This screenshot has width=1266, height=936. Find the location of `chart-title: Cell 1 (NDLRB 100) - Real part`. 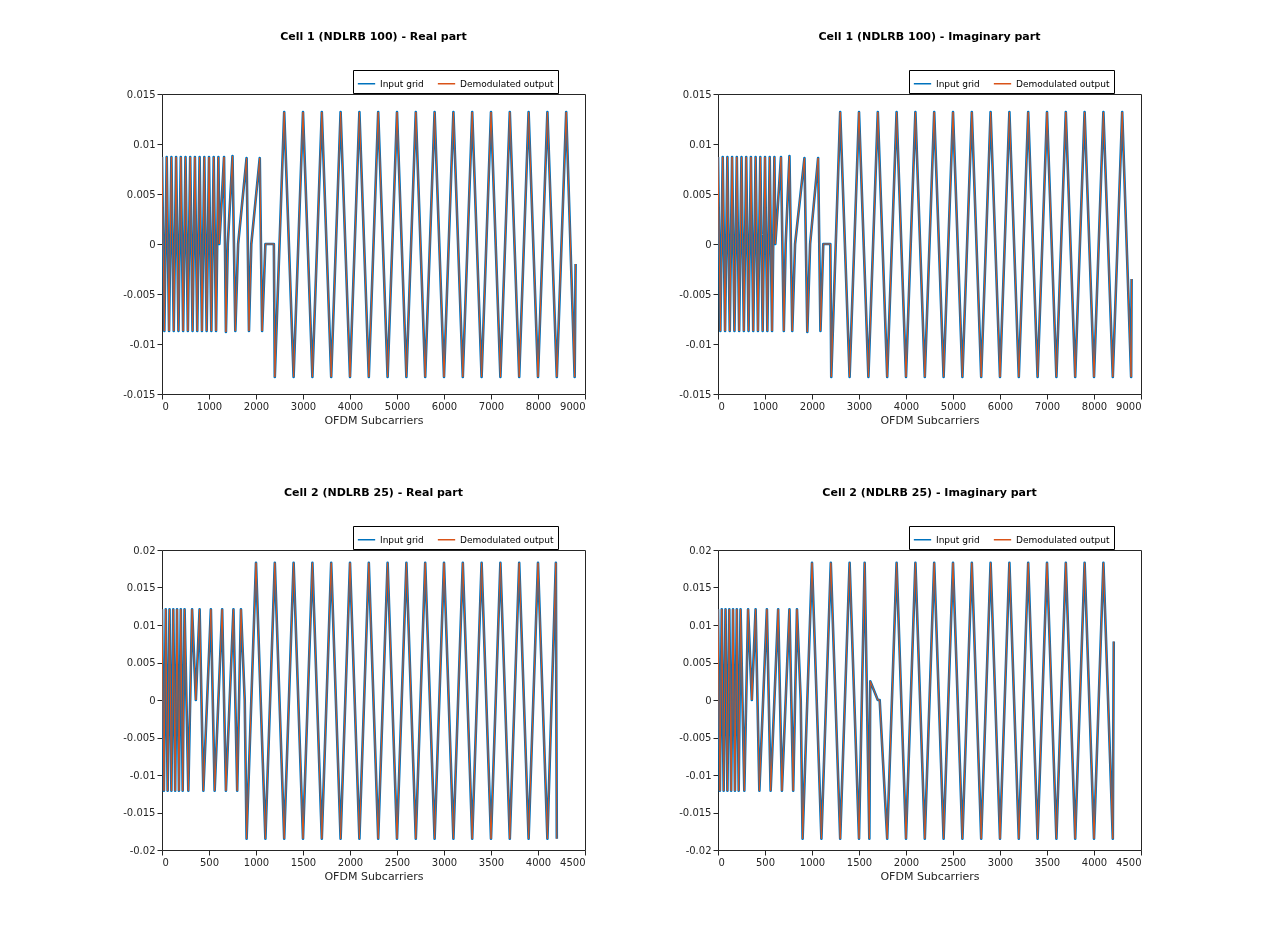

chart-title: Cell 1 (NDLRB 100) - Real part is located at coordinates (373, 36).